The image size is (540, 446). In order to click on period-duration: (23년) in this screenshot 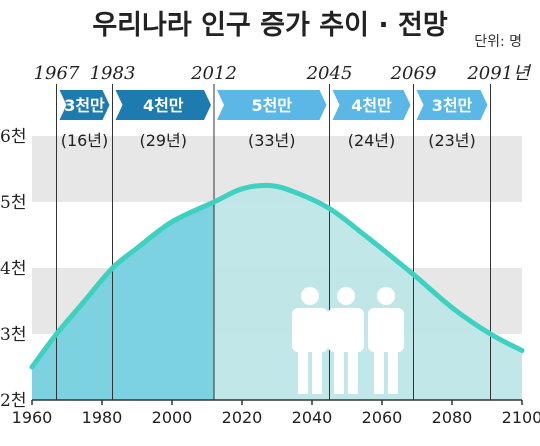, I will do `click(452, 140)`.